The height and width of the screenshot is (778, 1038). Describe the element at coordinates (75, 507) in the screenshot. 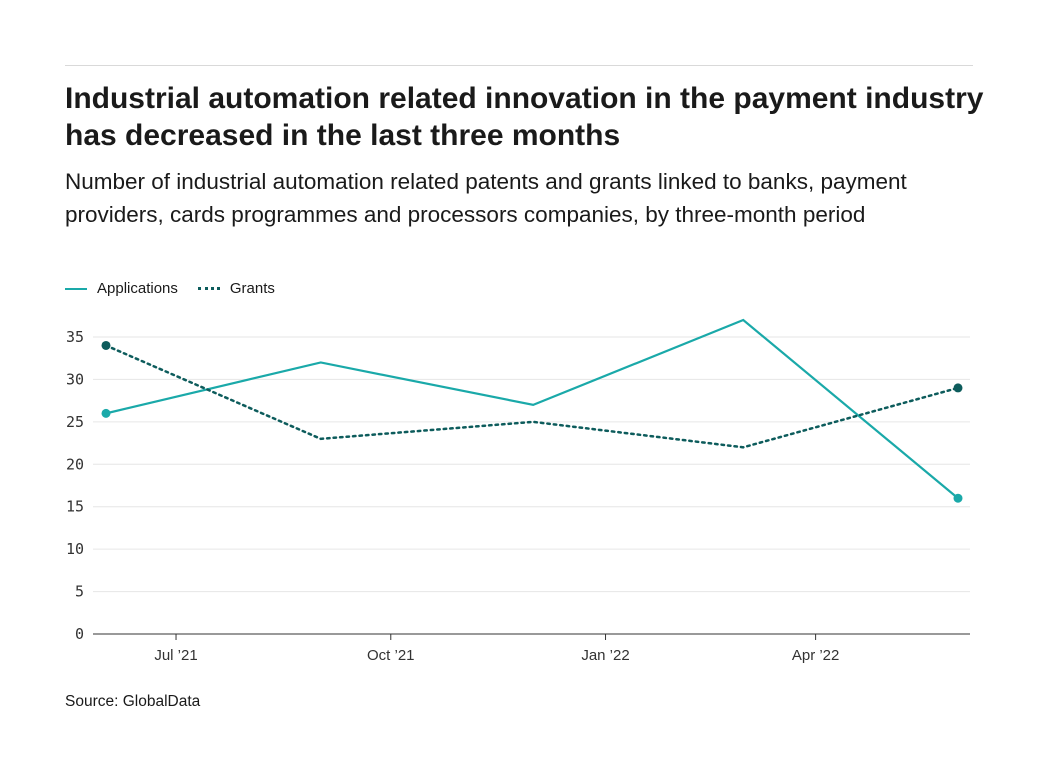

I see `y-tick-label: 15` at that location.